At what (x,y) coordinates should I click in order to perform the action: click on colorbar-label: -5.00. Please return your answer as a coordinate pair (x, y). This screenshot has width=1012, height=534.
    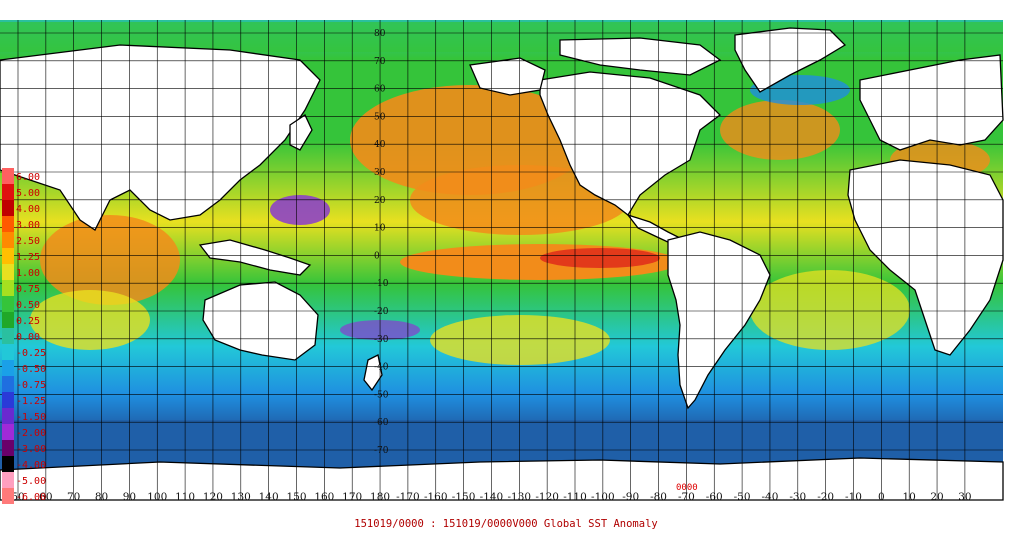
    Looking at the image, I should click on (31, 481).